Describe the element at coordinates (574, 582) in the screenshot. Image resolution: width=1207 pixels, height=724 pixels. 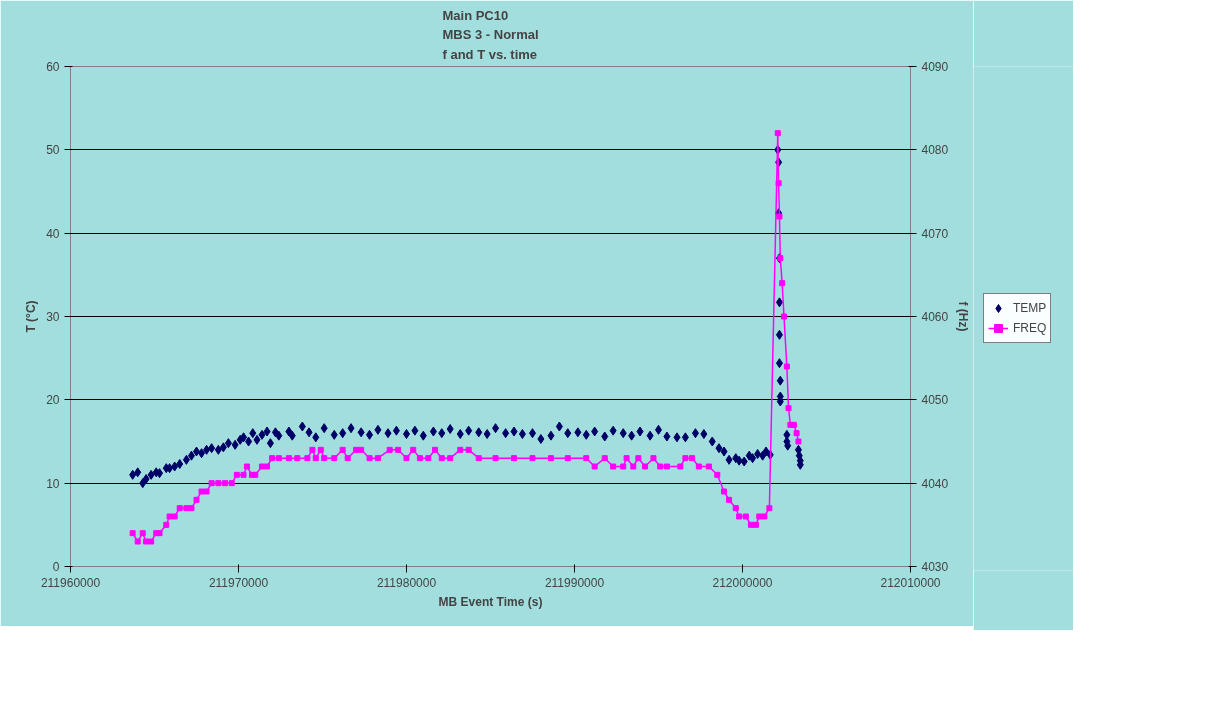
I see `x-tick-label: 211990000` at that location.